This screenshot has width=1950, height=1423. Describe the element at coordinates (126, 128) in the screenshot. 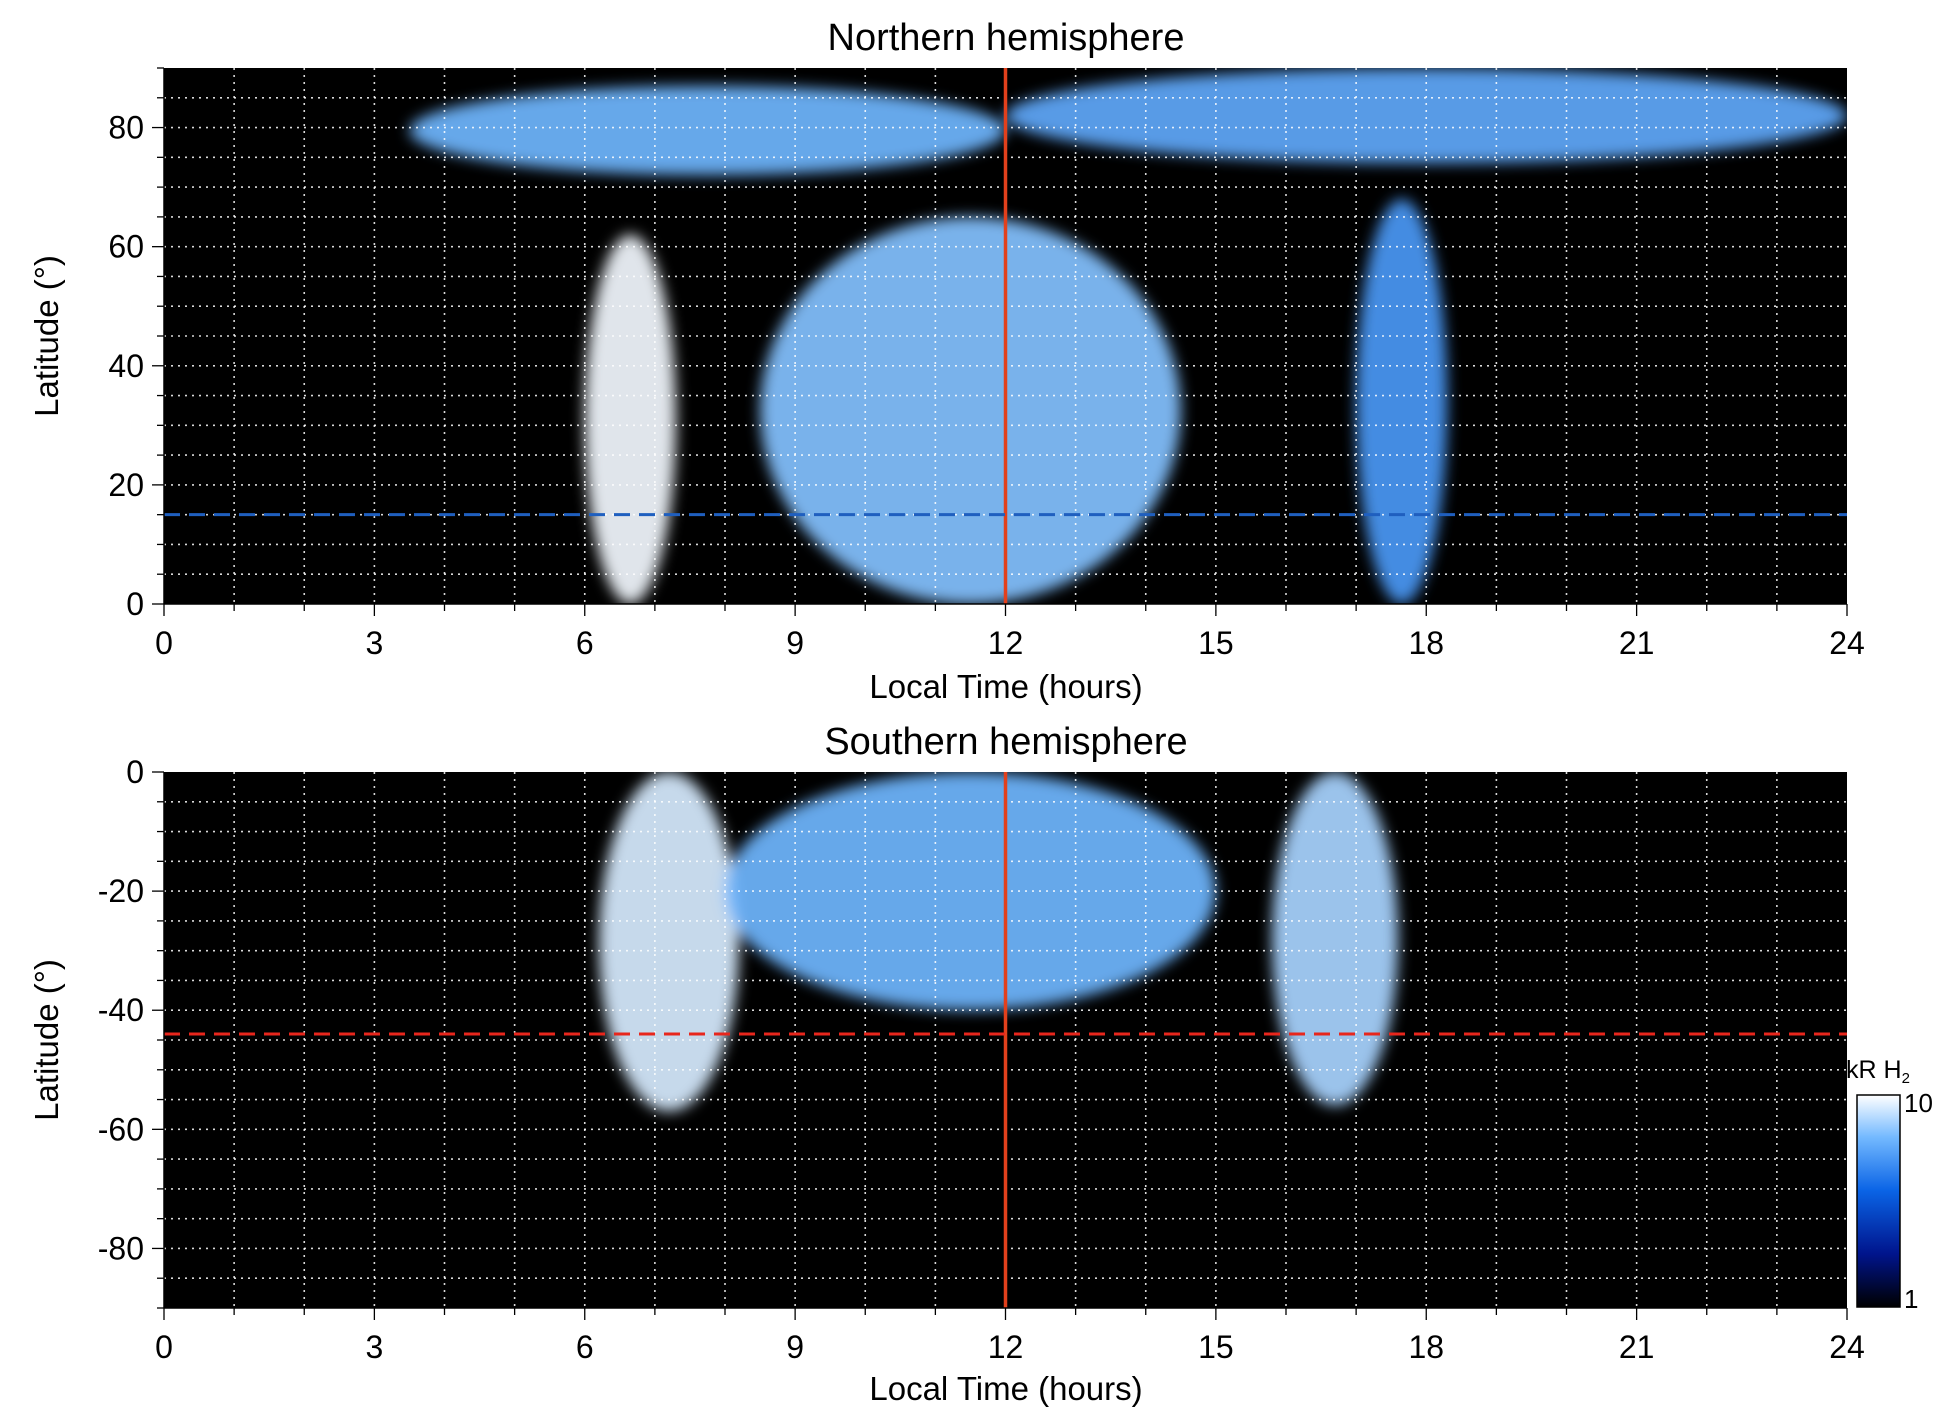

I see `y-tick-label: 80` at that location.